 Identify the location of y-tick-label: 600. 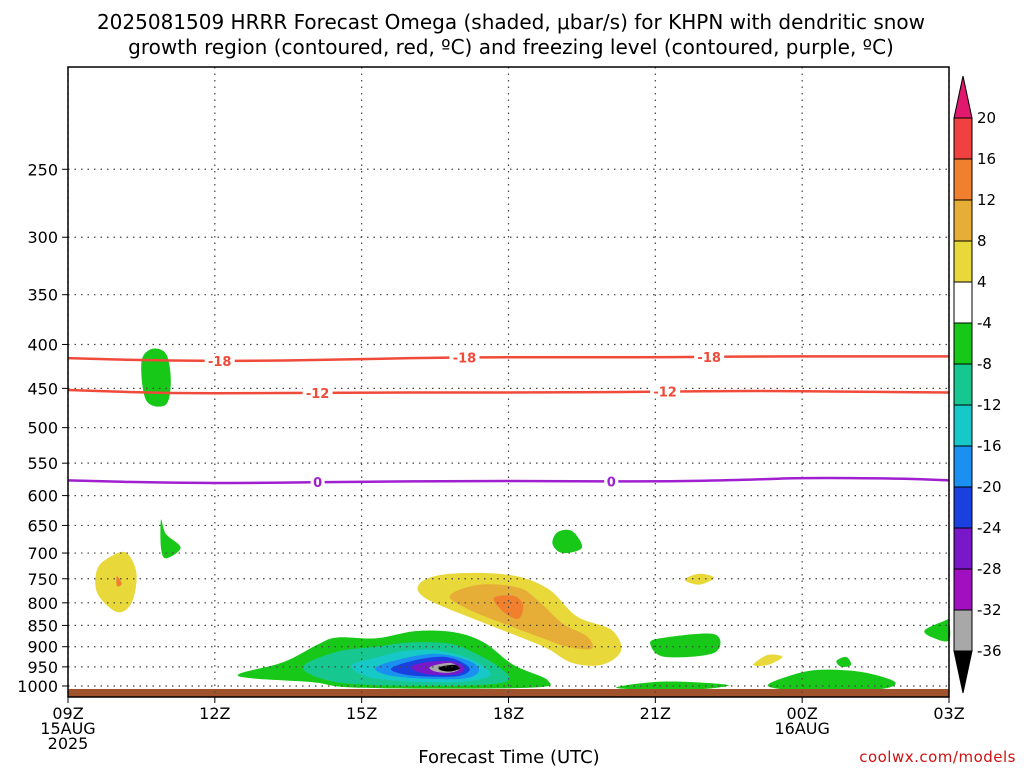
(42, 496).